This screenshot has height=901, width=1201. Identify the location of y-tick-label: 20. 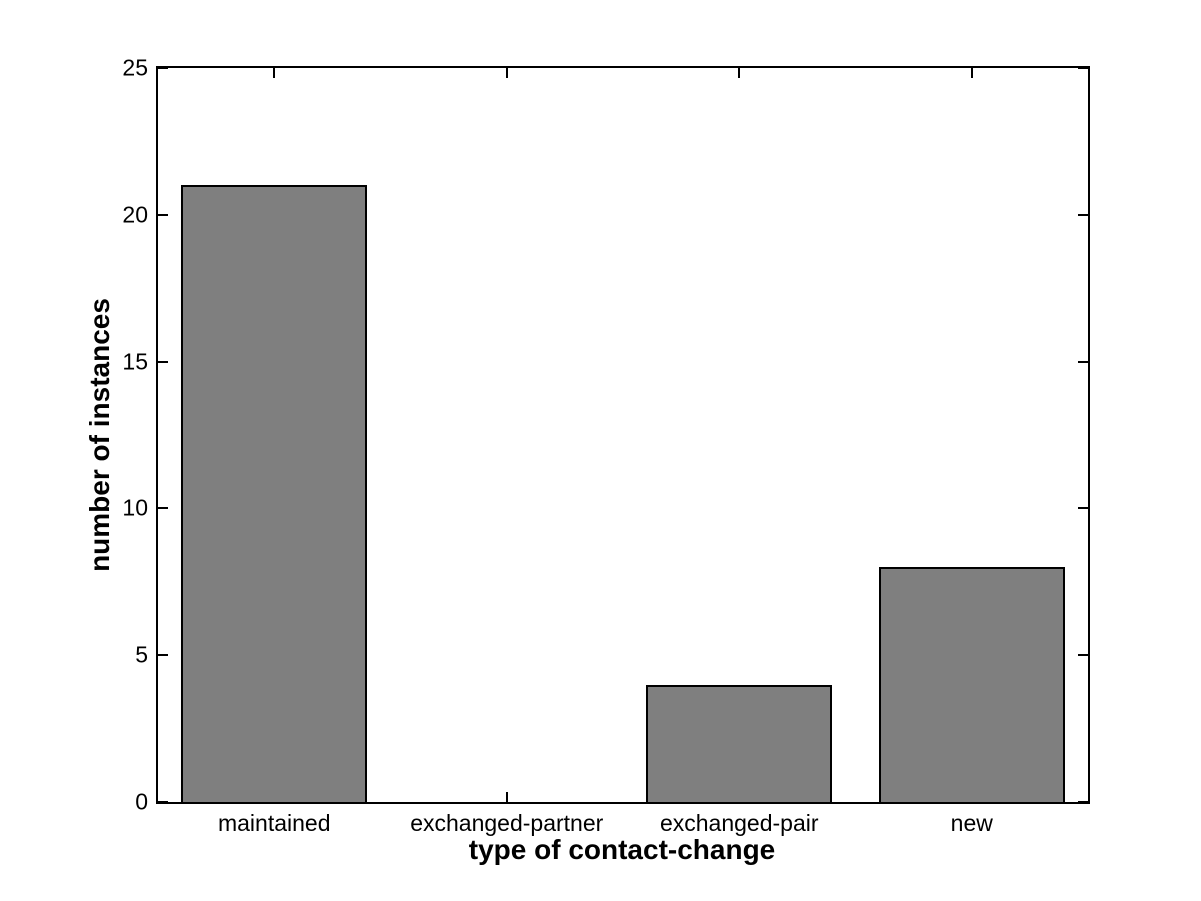
(135, 214).